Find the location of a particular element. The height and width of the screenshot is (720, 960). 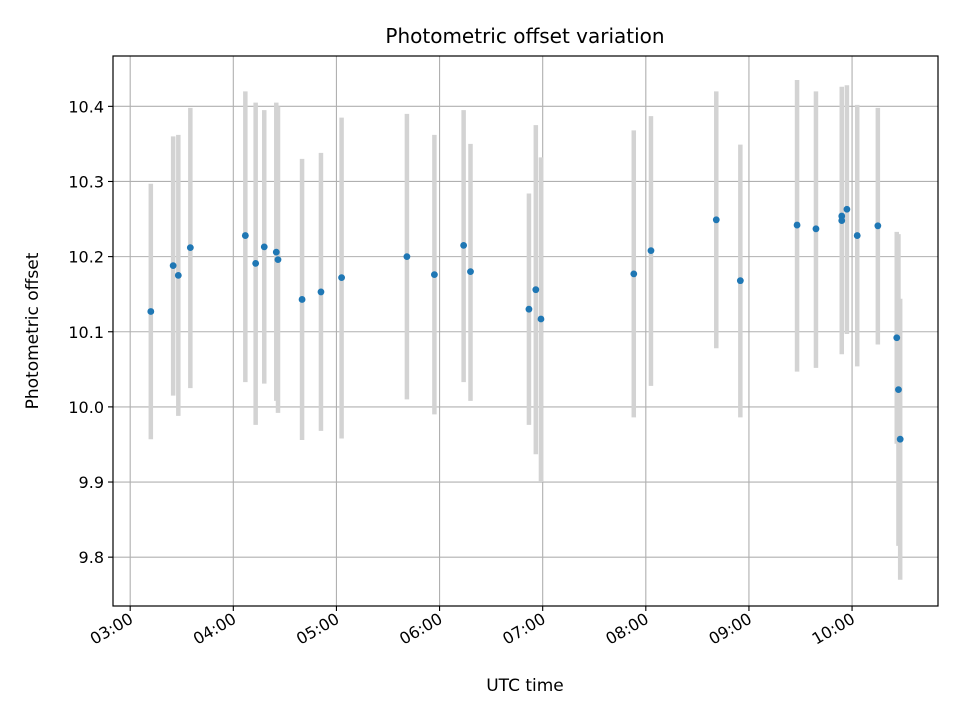

x-axis-label: UTC time is located at coordinates (525, 686).